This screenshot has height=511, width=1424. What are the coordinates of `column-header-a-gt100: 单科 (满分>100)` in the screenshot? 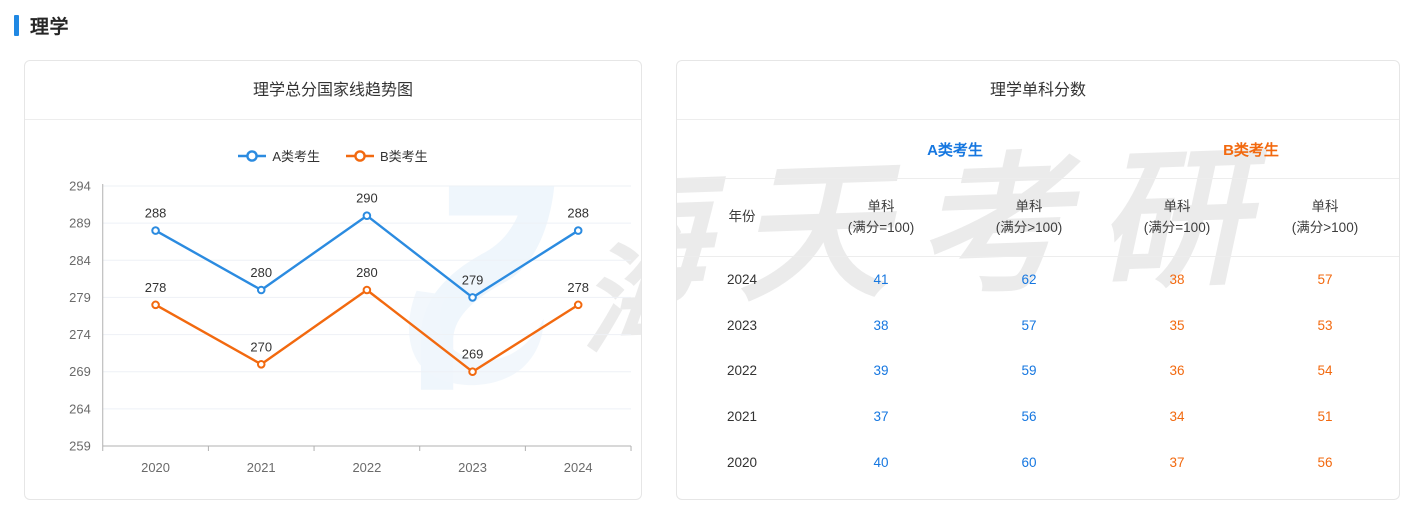 It's located at (1029, 217).